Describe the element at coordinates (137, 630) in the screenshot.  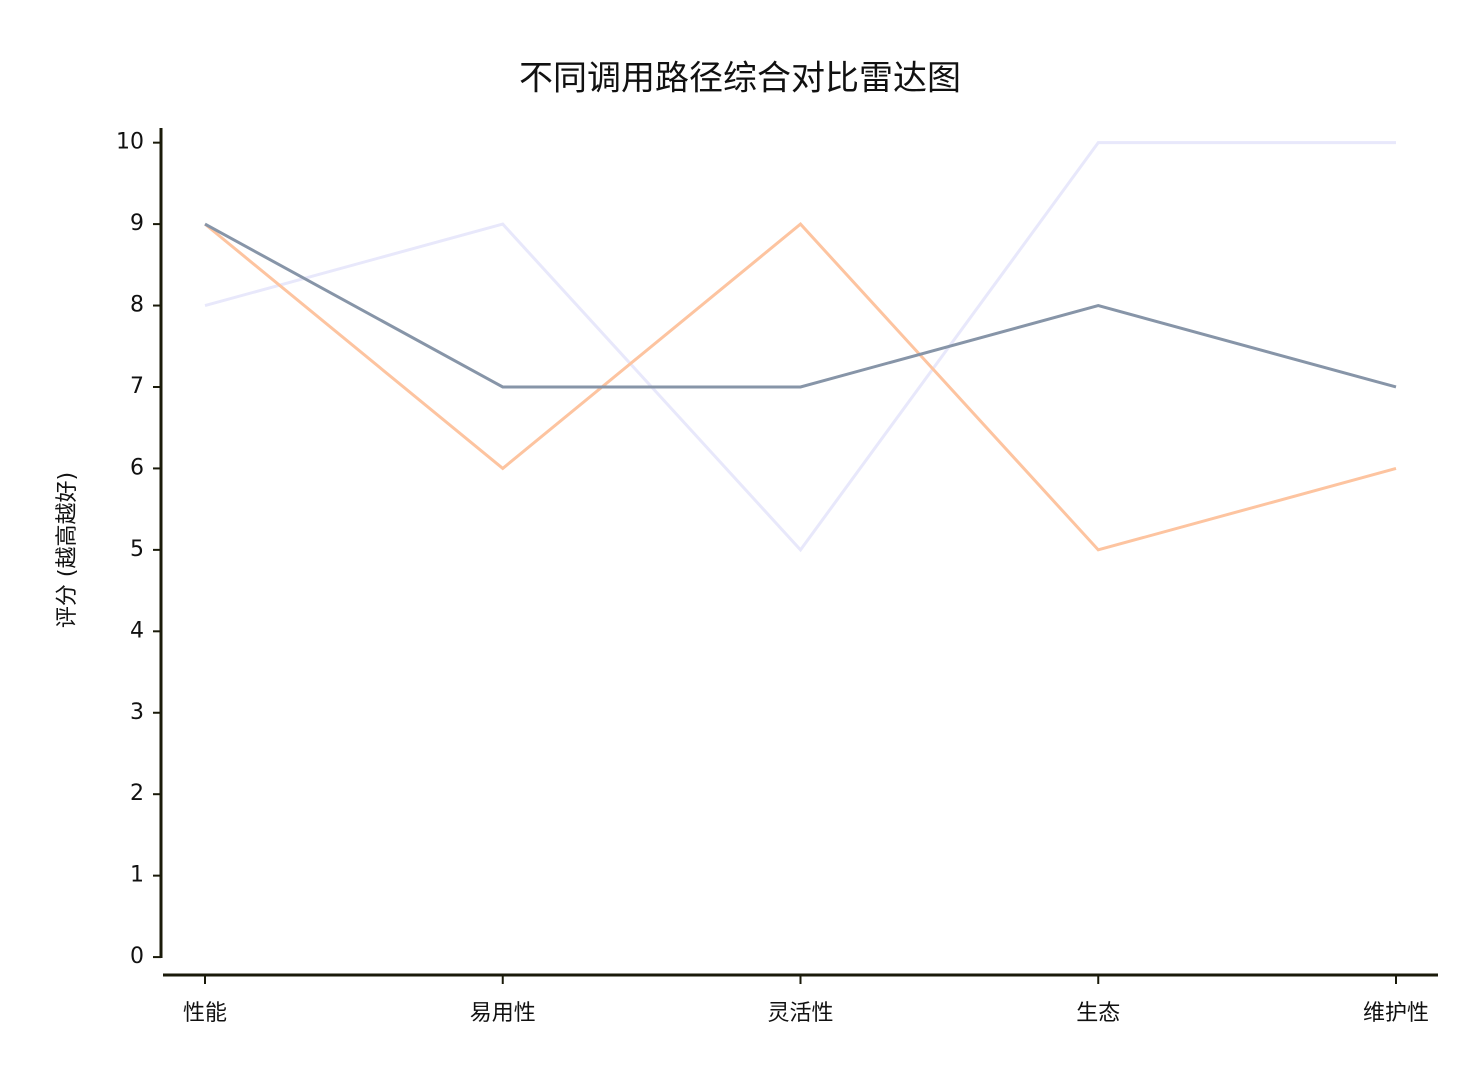
I see `y-tick-label: 4` at that location.